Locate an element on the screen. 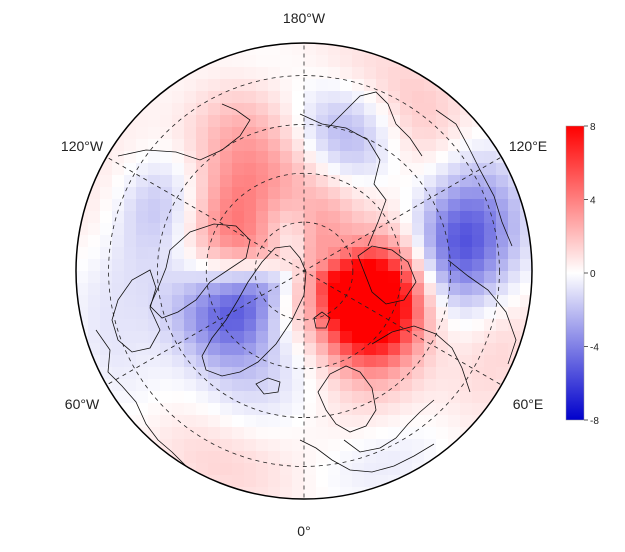 This screenshot has width=625, height=552. lon-label-120e: 120°E is located at coordinates (528, 146).